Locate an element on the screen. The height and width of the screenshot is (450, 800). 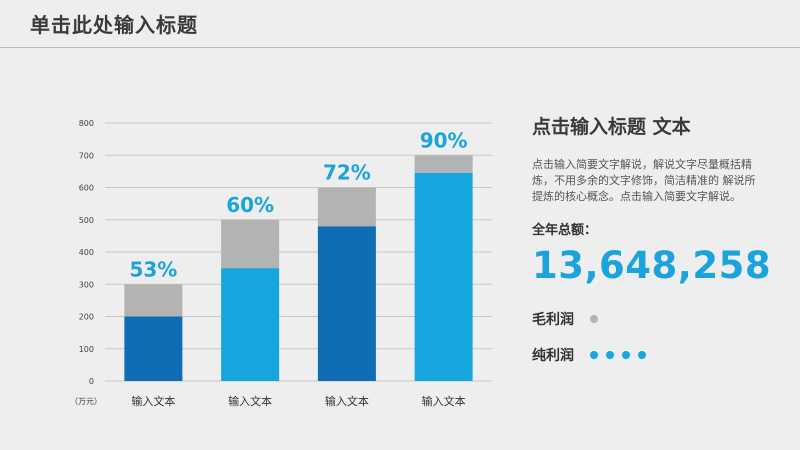
side-title: 点击输入标题 文本 is located at coordinates (611, 127).